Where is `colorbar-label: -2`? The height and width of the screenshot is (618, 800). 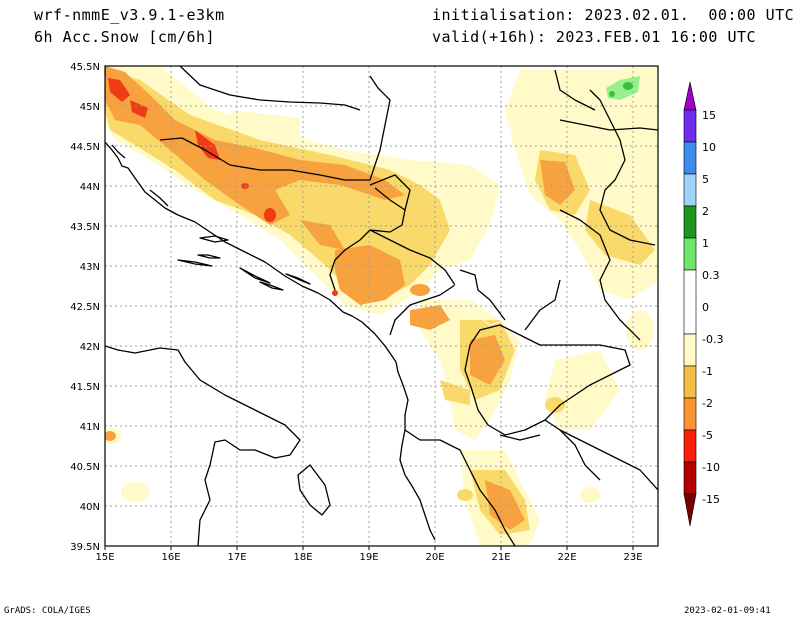 colorbar-label: -2 is located at coordinates (707, 403).